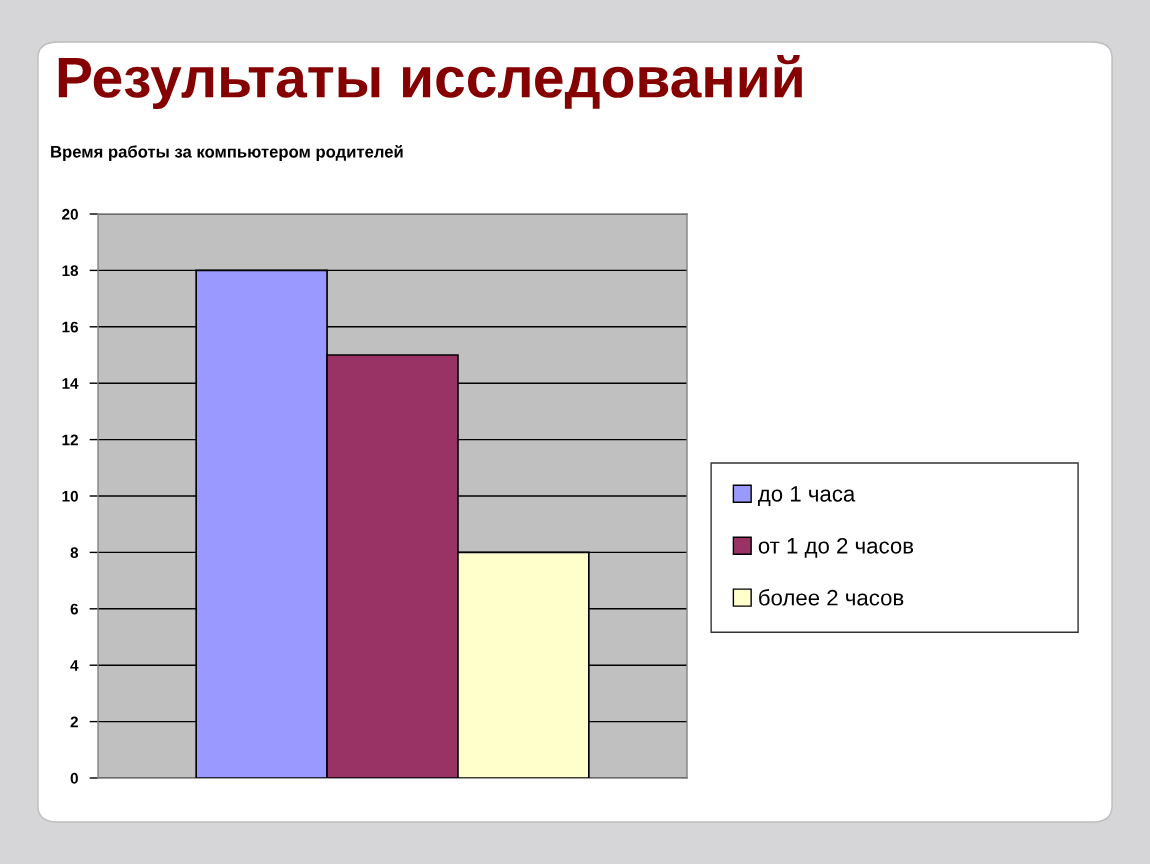 The image size is (1150, 864). What do you see at coordinates (74, 609) in the screenshot?
I see `y-tick-label: 6` at bounding box center [74, 609].